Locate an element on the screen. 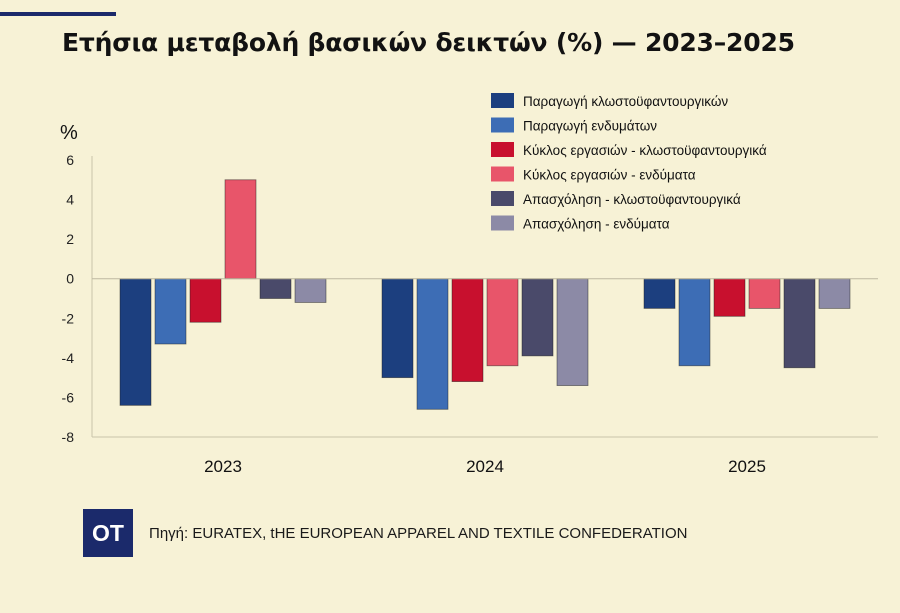 This screenshot has height=613, width=900. x-tick-label: 2025 is located at coordinates (747, 466).